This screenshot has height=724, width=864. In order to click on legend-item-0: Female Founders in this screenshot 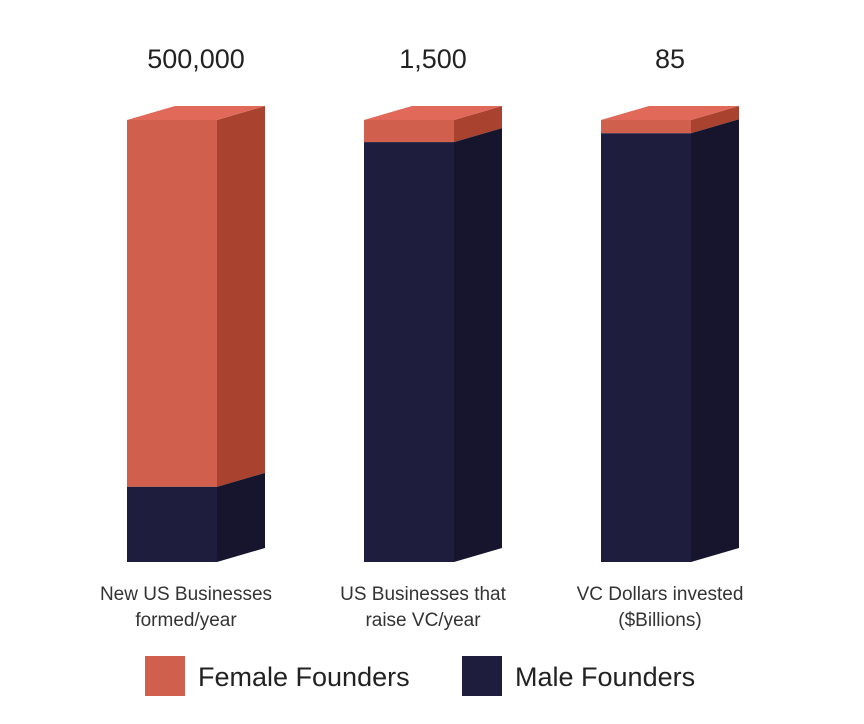, I will do `click(277, 676)`.